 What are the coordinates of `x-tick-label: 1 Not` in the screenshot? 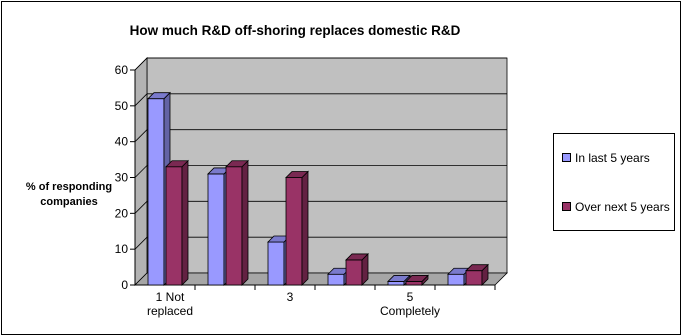 It's located at (170, 297).